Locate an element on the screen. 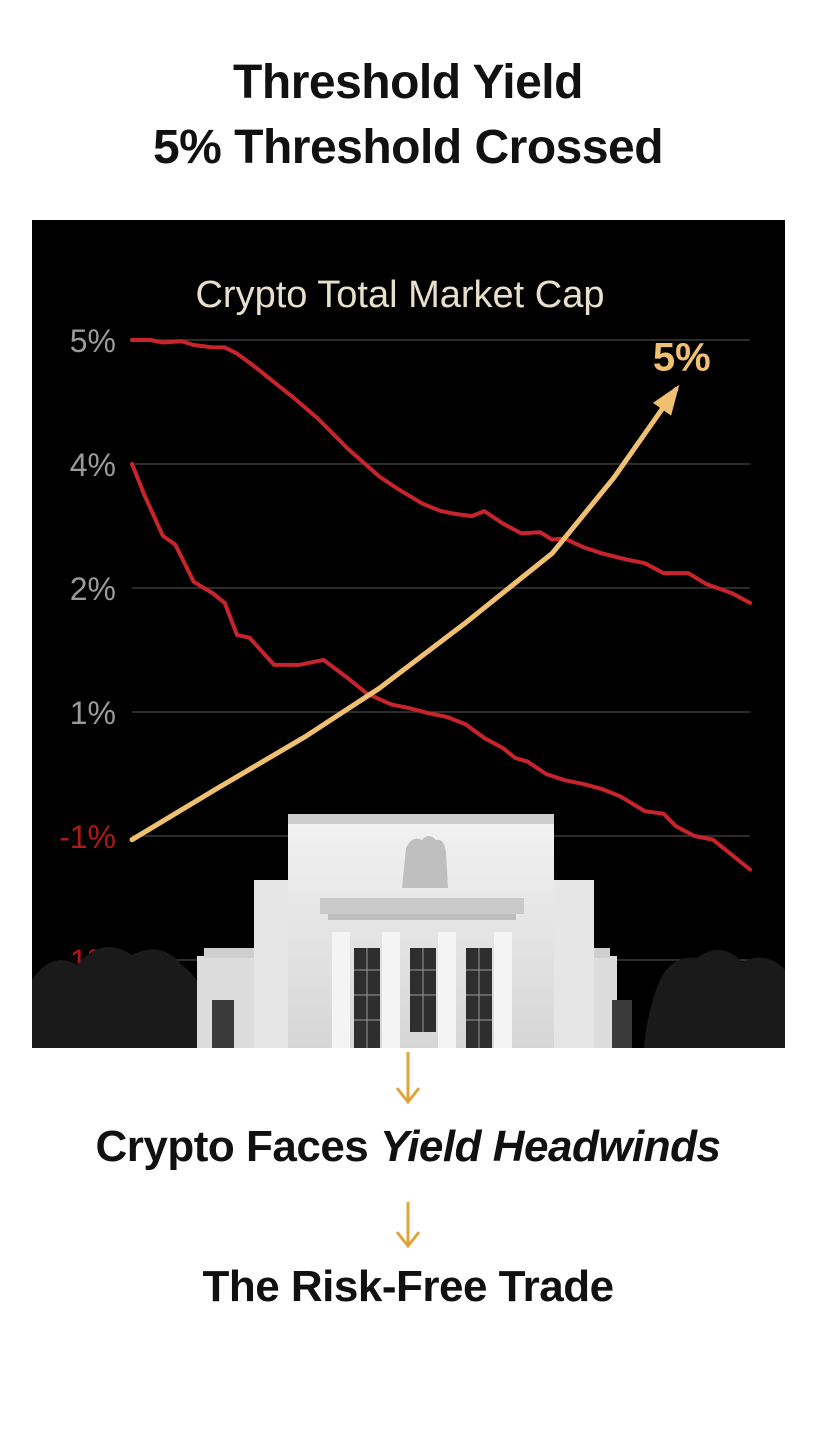 The image size is (816, 1440). y-tick-label: -1% is located at coordinates (87, 837).